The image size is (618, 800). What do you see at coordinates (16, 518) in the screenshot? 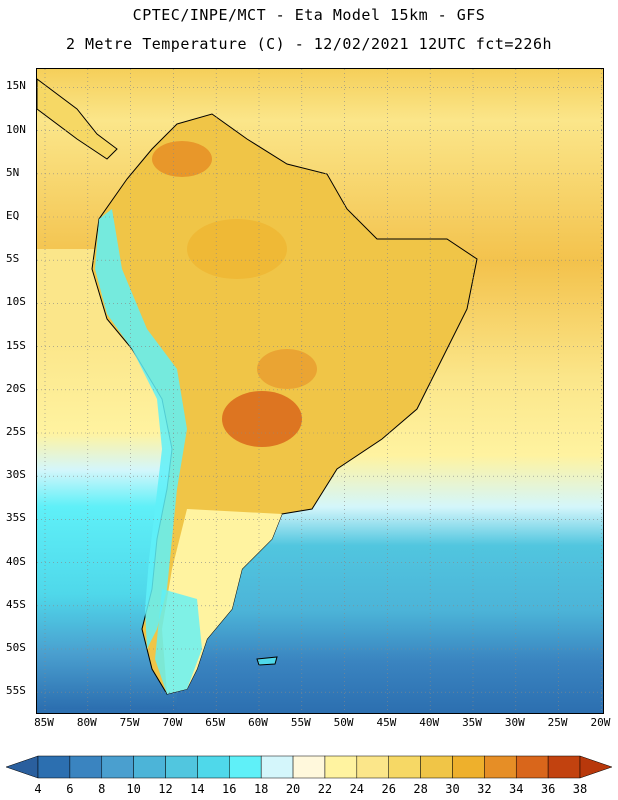
I see `lat-label: 35S` at bounding box center [16, 518].